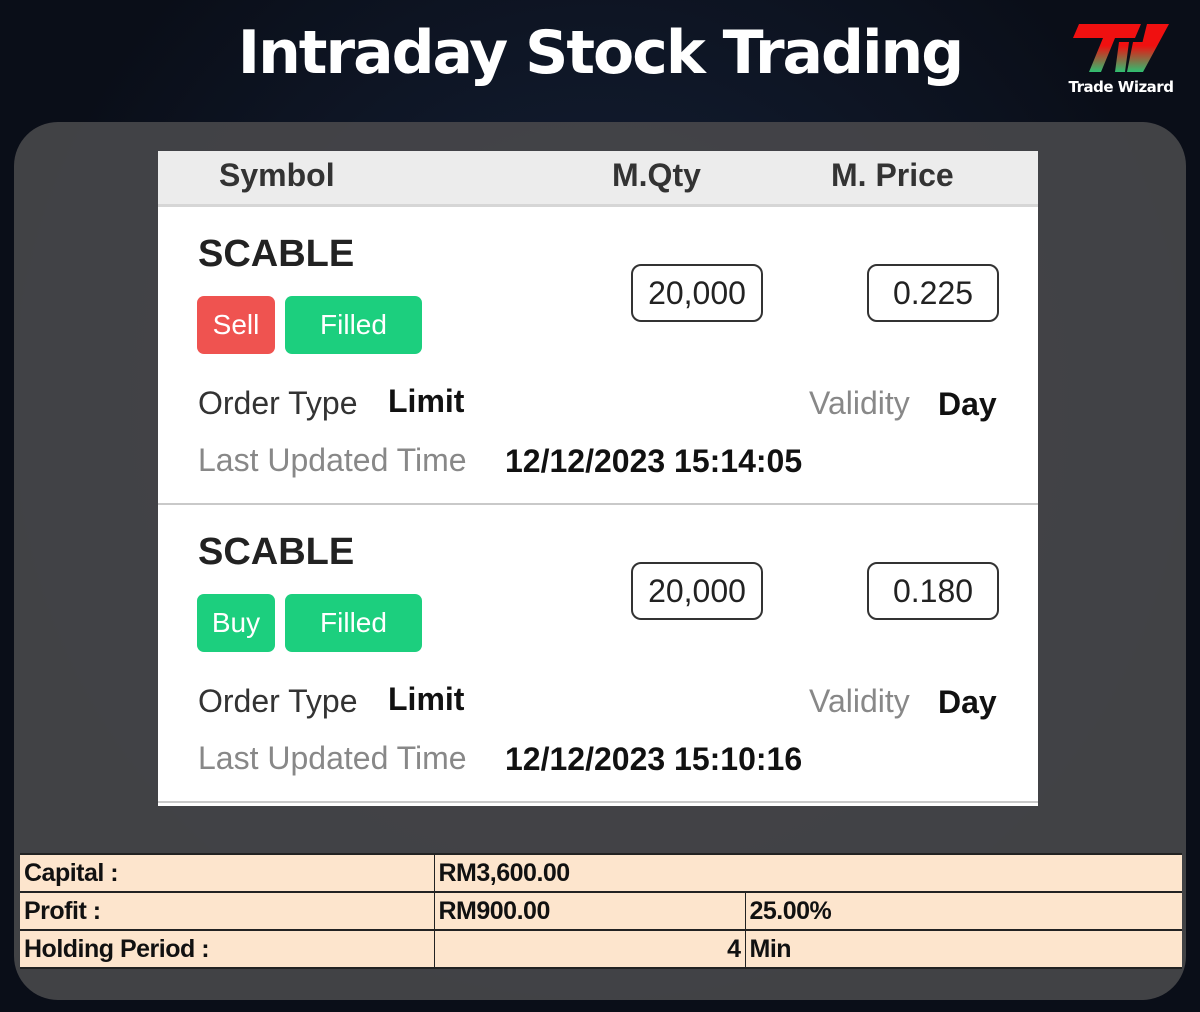 This screenshot has height=1012, width=1200. Describe the element at coordinates (227, 911) in the screenshot. I see `profit-label: Profit :` at that location.